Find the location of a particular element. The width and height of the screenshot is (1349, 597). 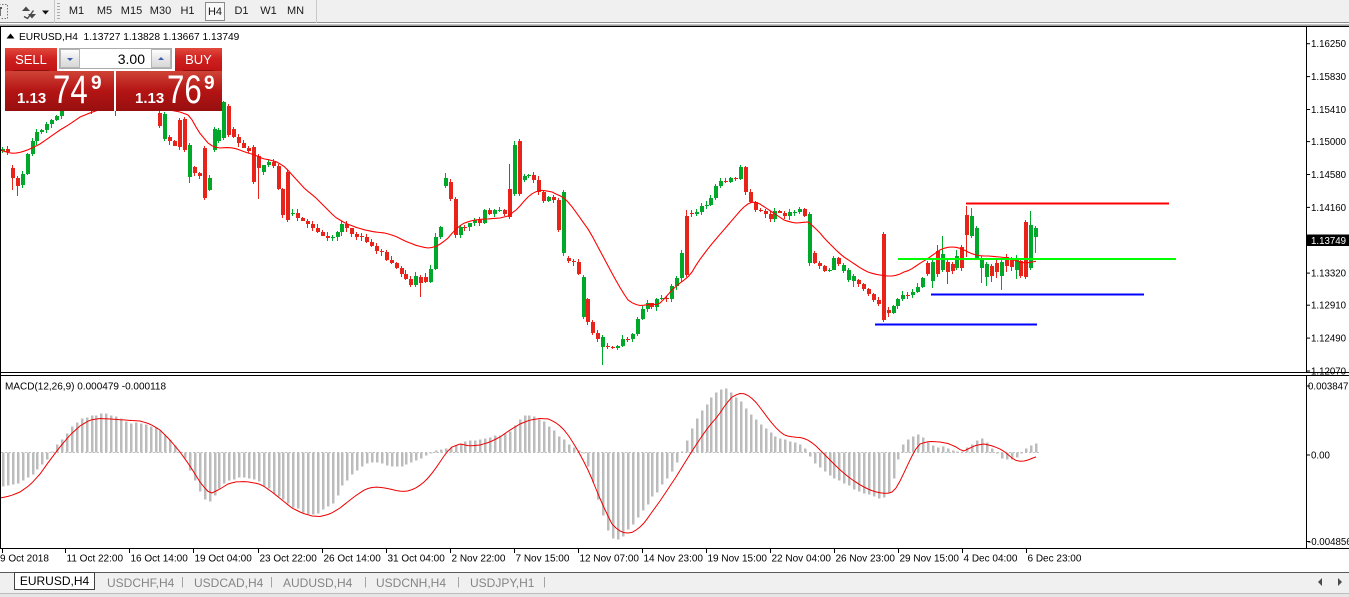

svg-text: 1.16250 is located at coordinates (1329, 44).